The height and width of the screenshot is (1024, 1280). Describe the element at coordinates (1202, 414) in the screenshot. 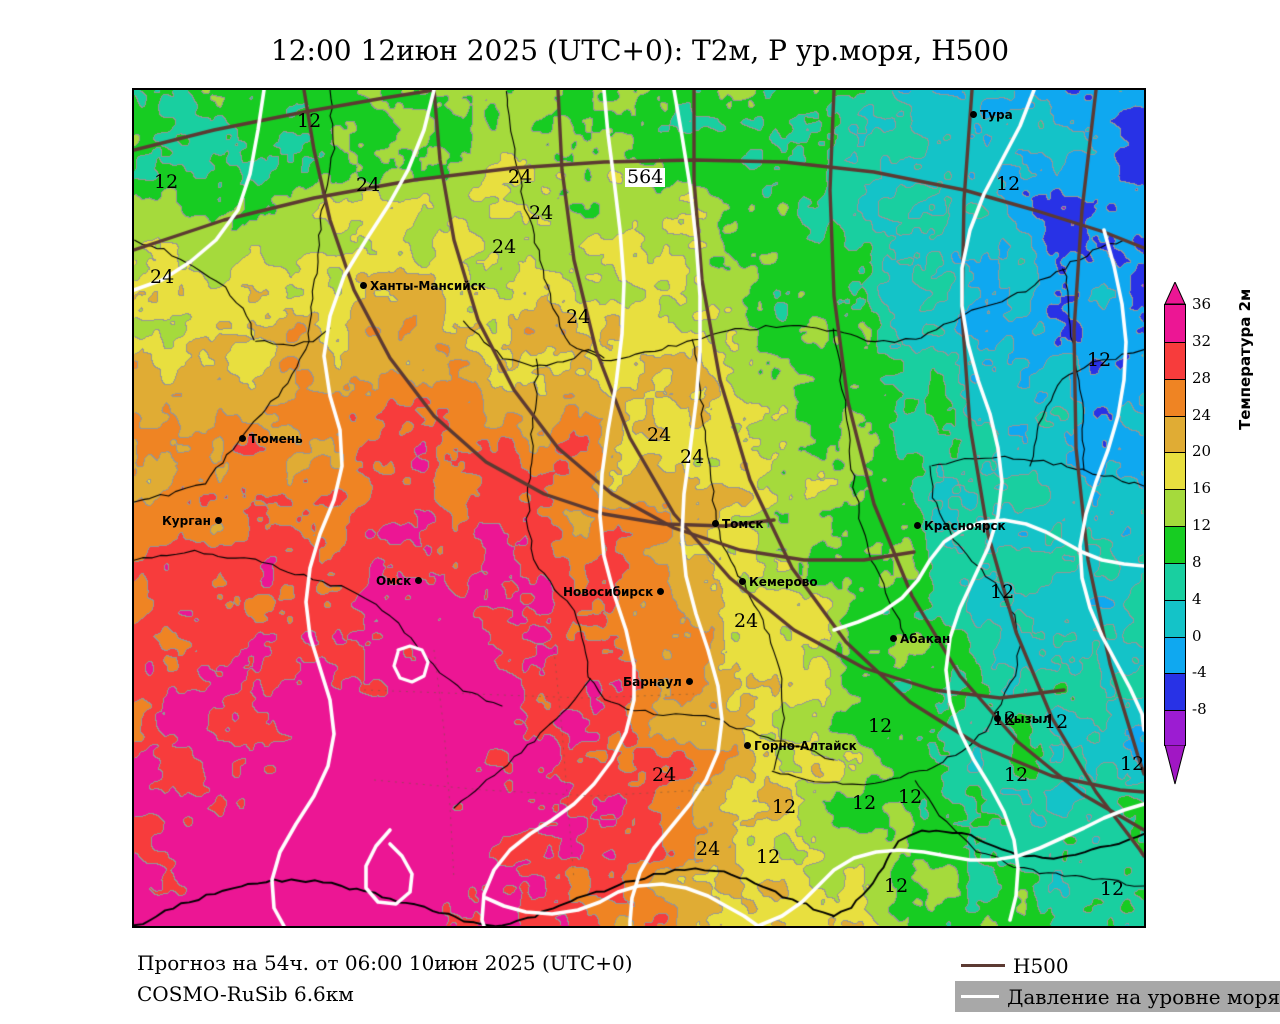

I see `colorbar-tick-label: 24` at that location.